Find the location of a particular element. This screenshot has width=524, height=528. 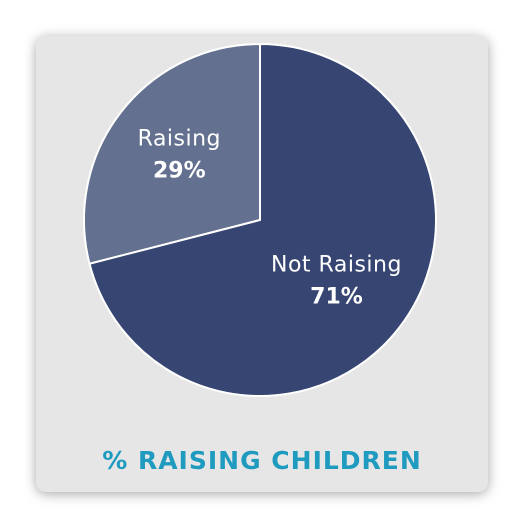

pie-slice-raising is located at coordinates (172, 153).